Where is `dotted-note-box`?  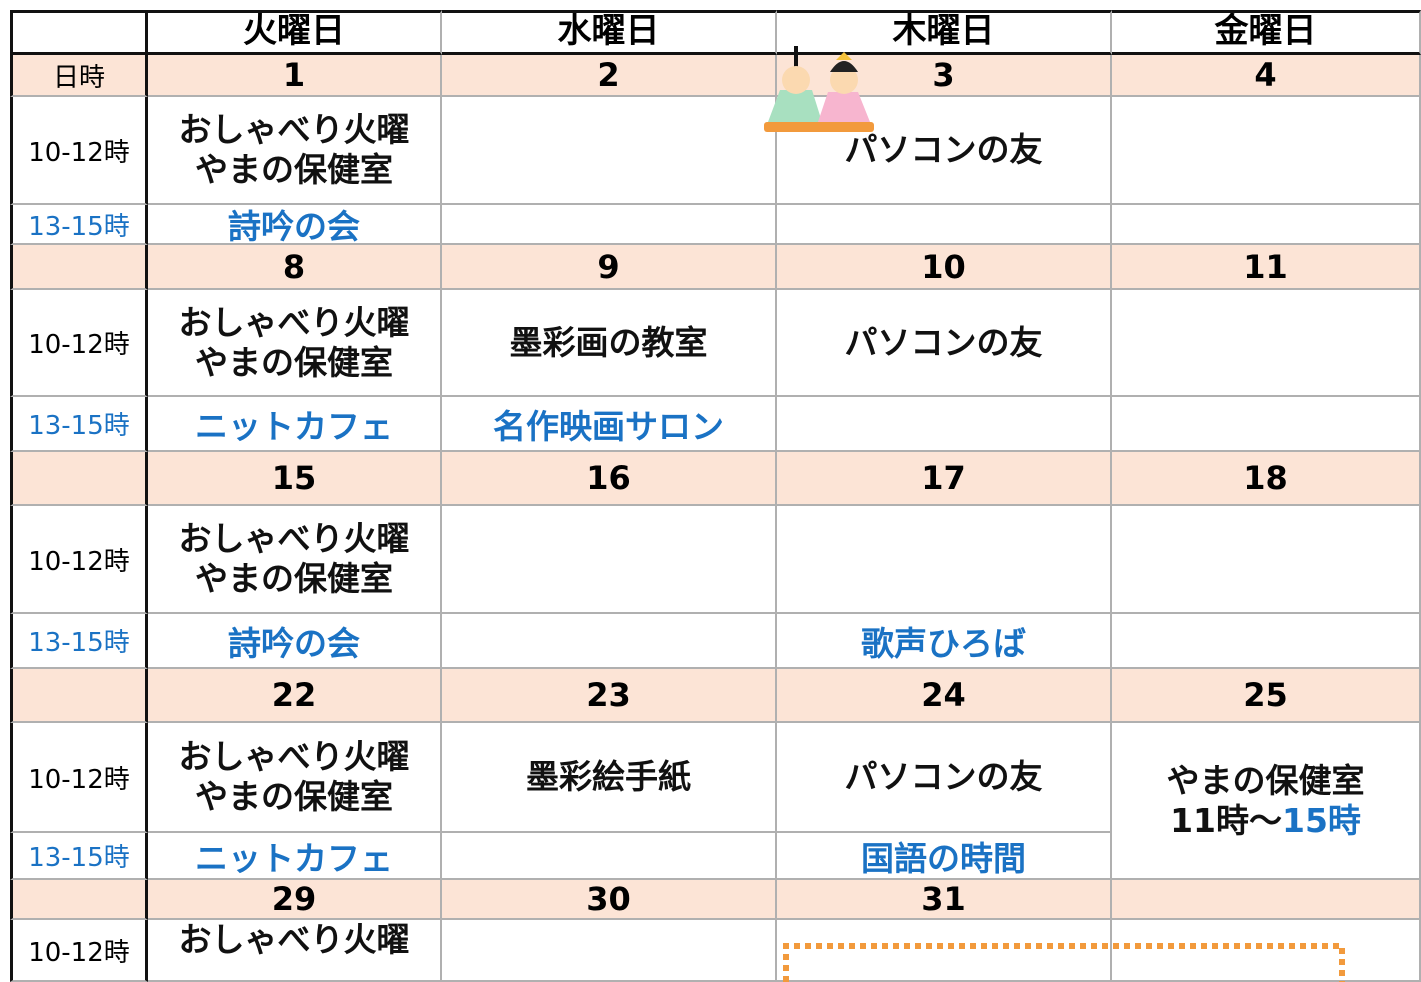
dotted-note-box is located at coordinates (1064, 962).